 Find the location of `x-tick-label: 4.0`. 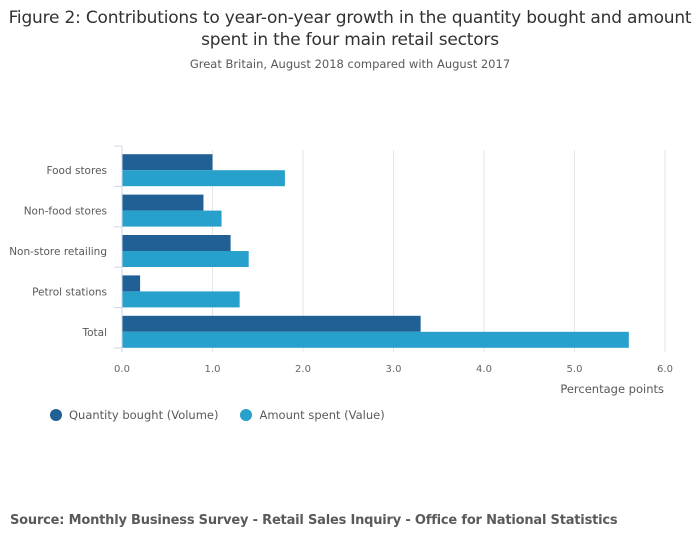

x-tick-label: 4.0 is located at coordinates (484, 369).